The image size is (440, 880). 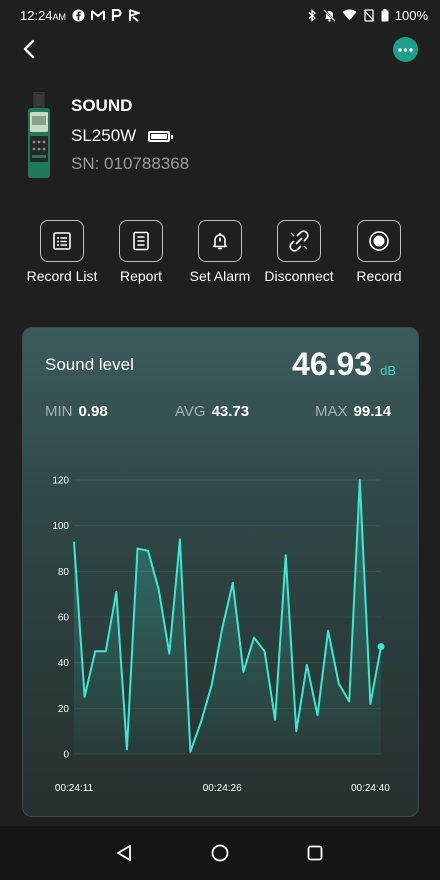 What do you see at coordinates (141, 276) in the screenshot?
I see `report-label: Report` at bounding box center [141, 276].